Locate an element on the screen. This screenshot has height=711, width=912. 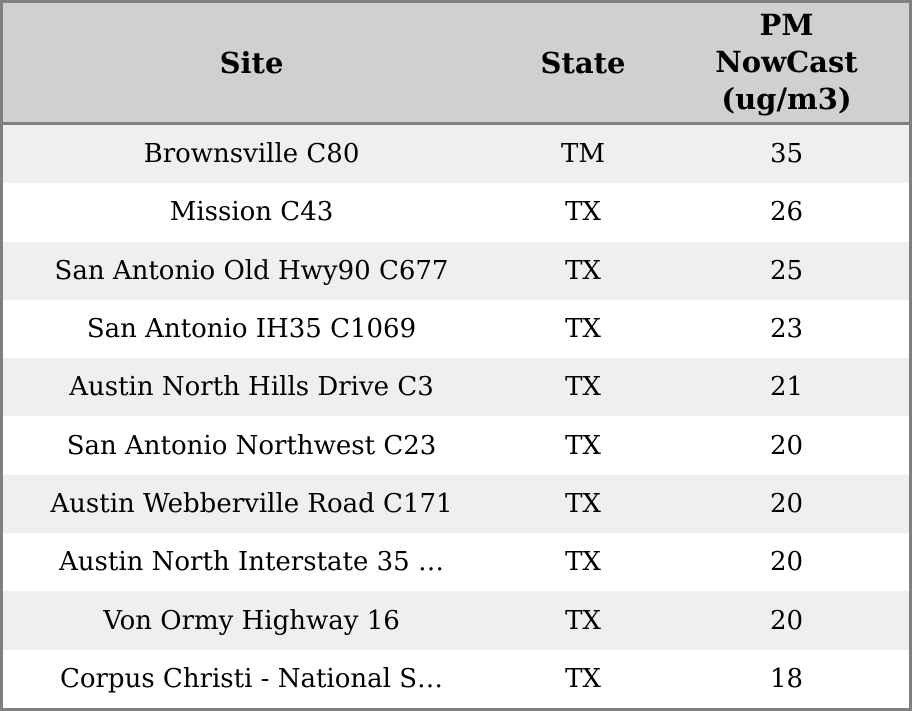
table-row: Von Ormy Highway 16 TX 20 is located at coordinates (456, 620).